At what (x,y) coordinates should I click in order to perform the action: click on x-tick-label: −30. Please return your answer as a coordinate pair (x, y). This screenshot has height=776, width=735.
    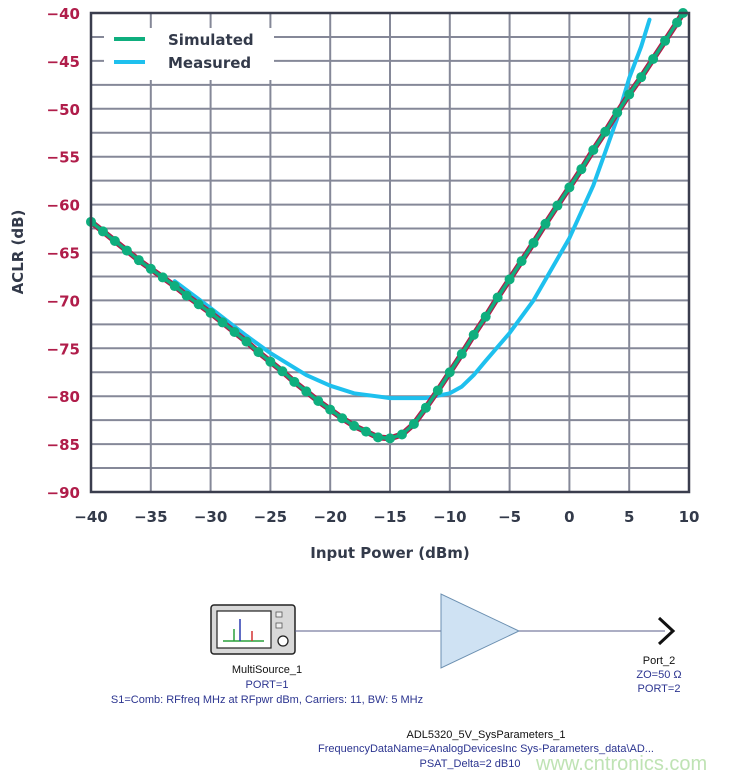
    Looking at the image, I should click on (210, 517).